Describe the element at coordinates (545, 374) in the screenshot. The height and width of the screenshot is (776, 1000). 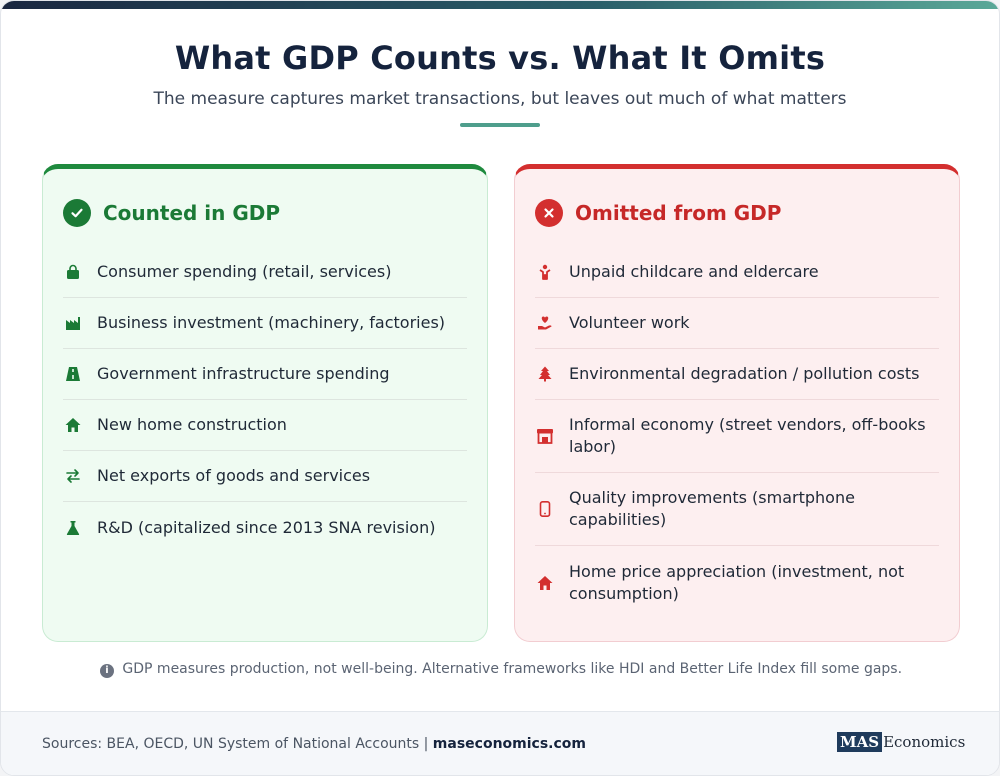
I see `tree-icon` at that location.